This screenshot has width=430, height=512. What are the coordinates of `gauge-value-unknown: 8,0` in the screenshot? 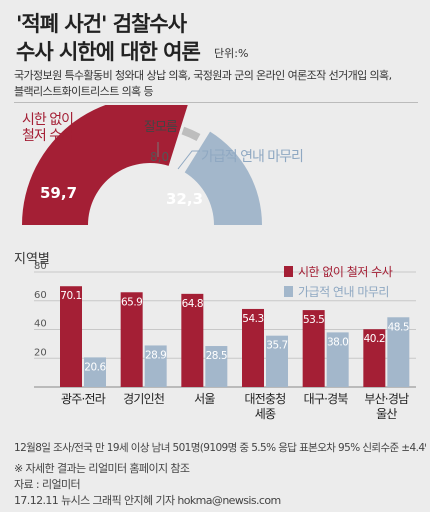 It's located at (160, 157).